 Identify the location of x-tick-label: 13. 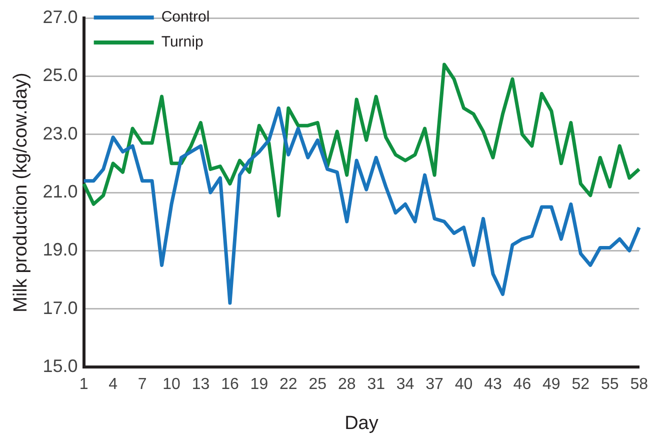
(201, 385).